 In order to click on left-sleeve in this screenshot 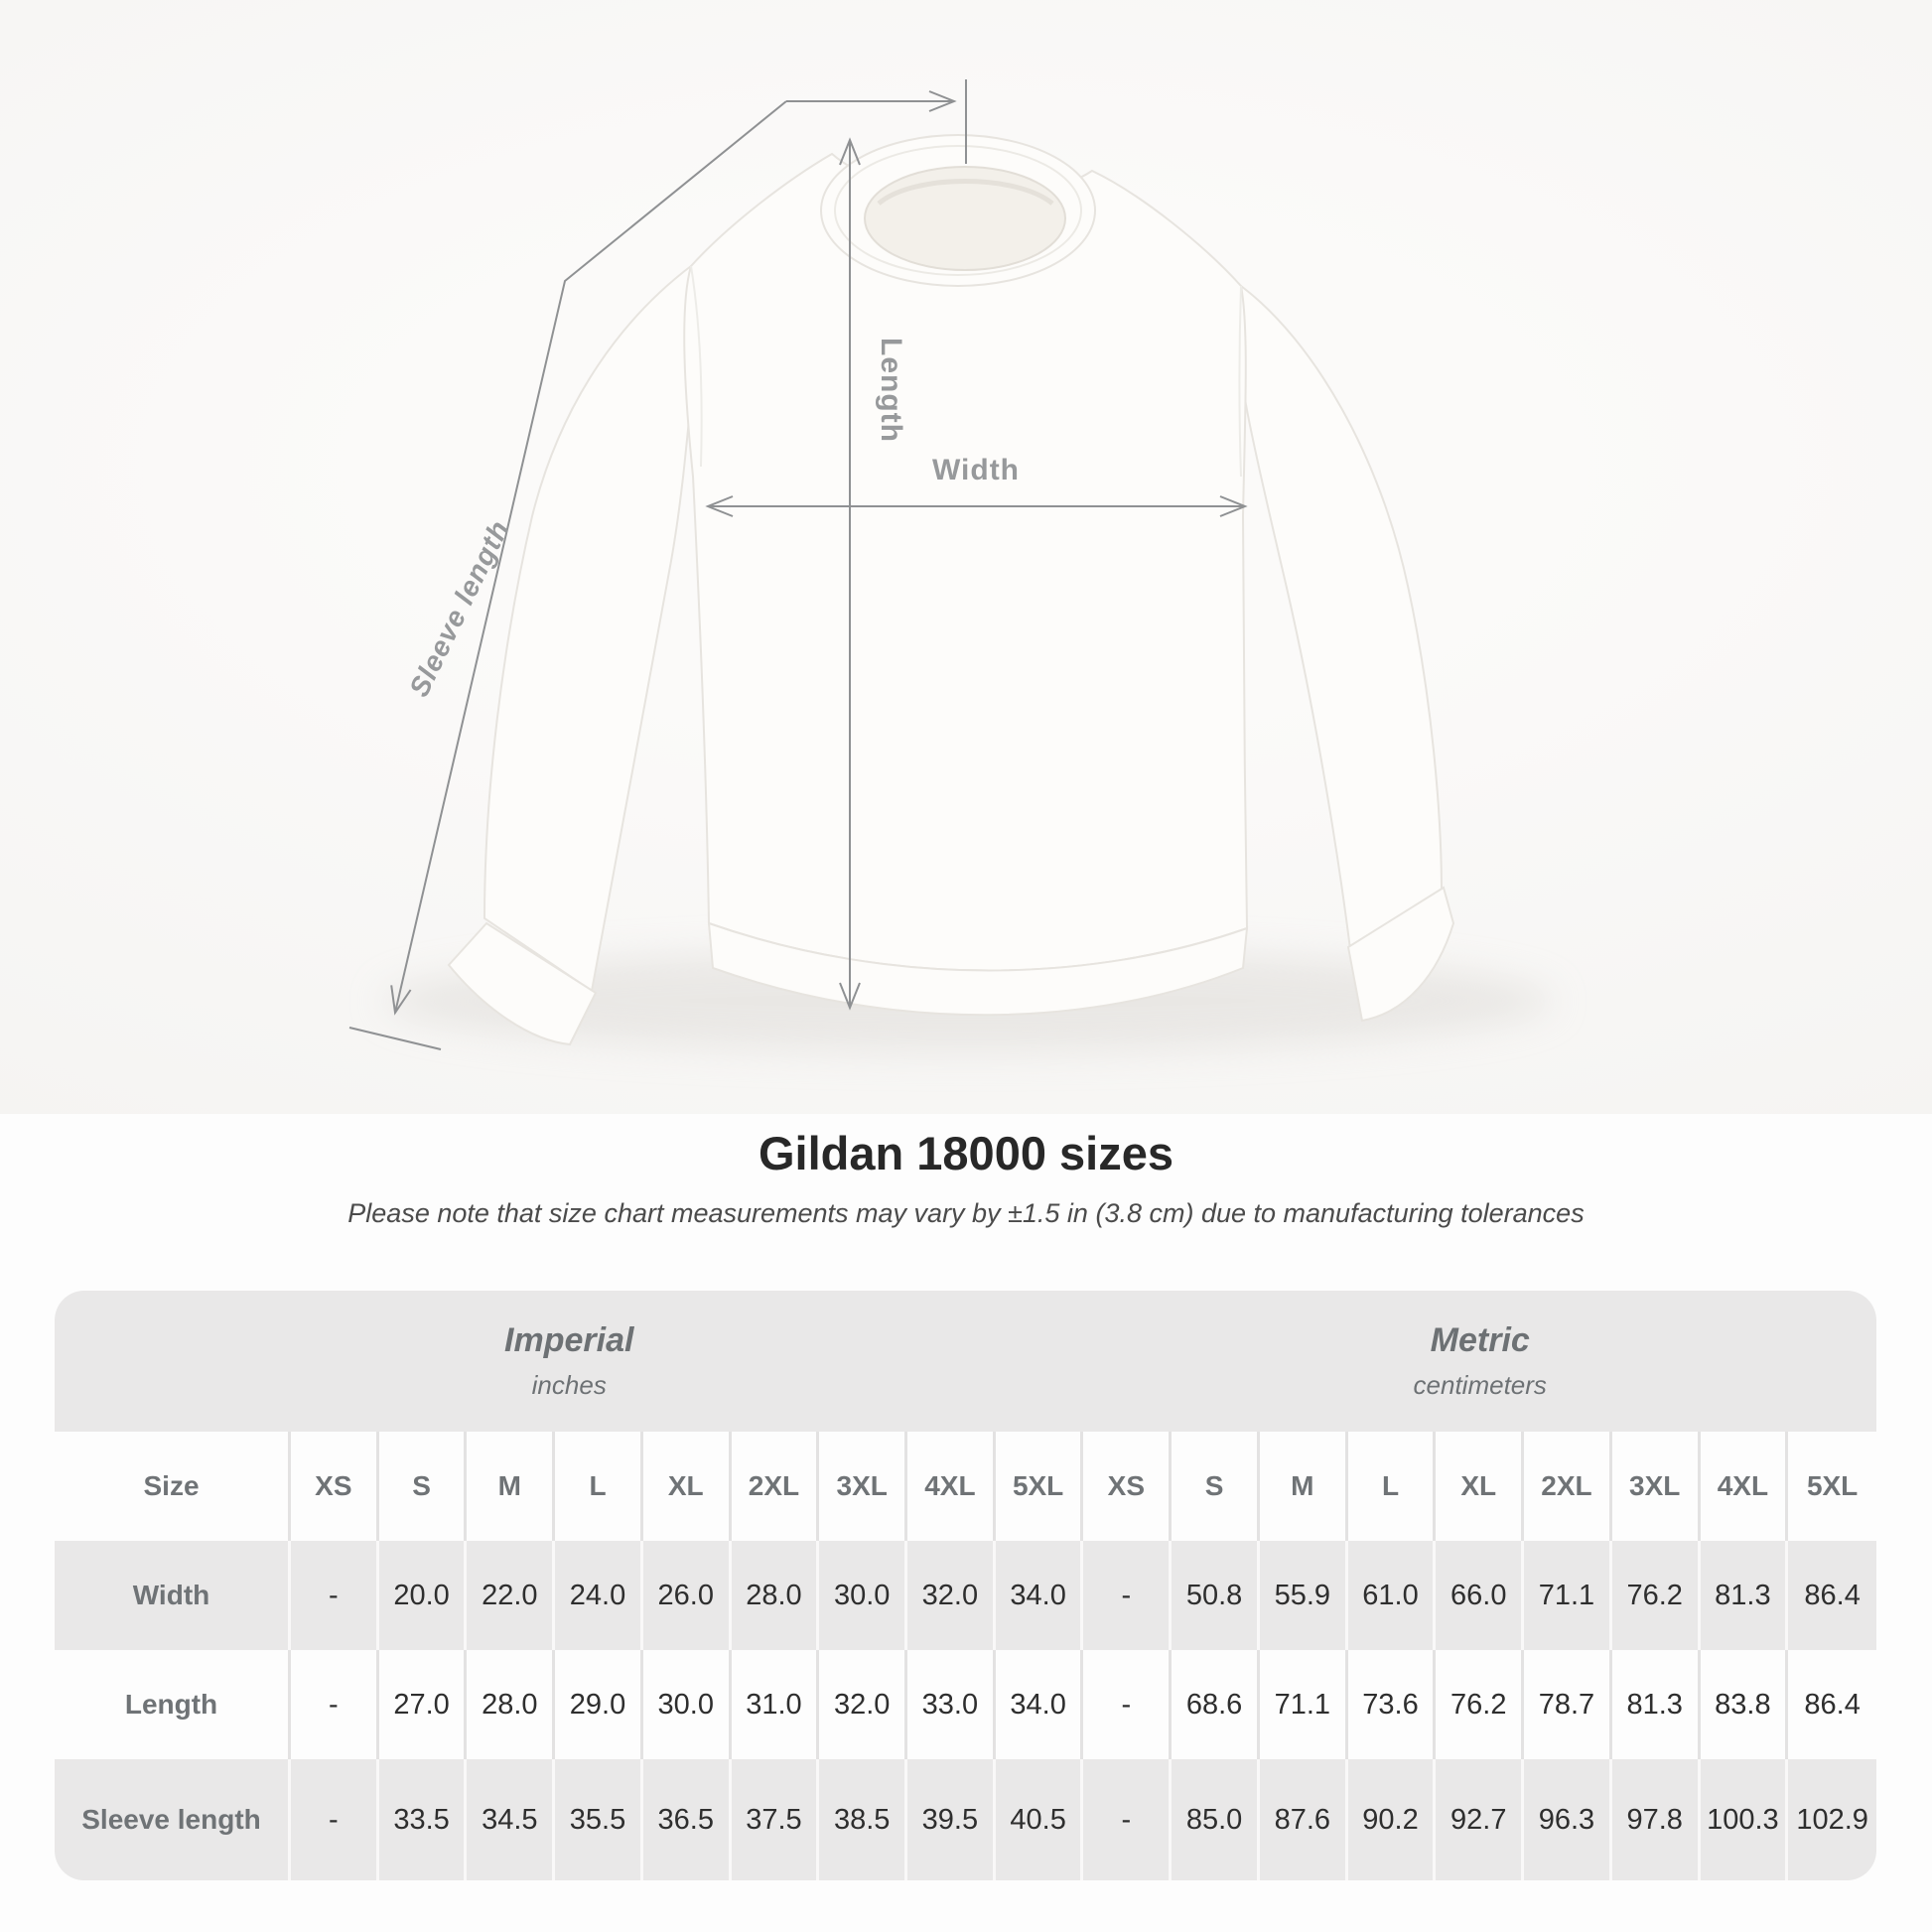, I will do `click(589, 629)`.